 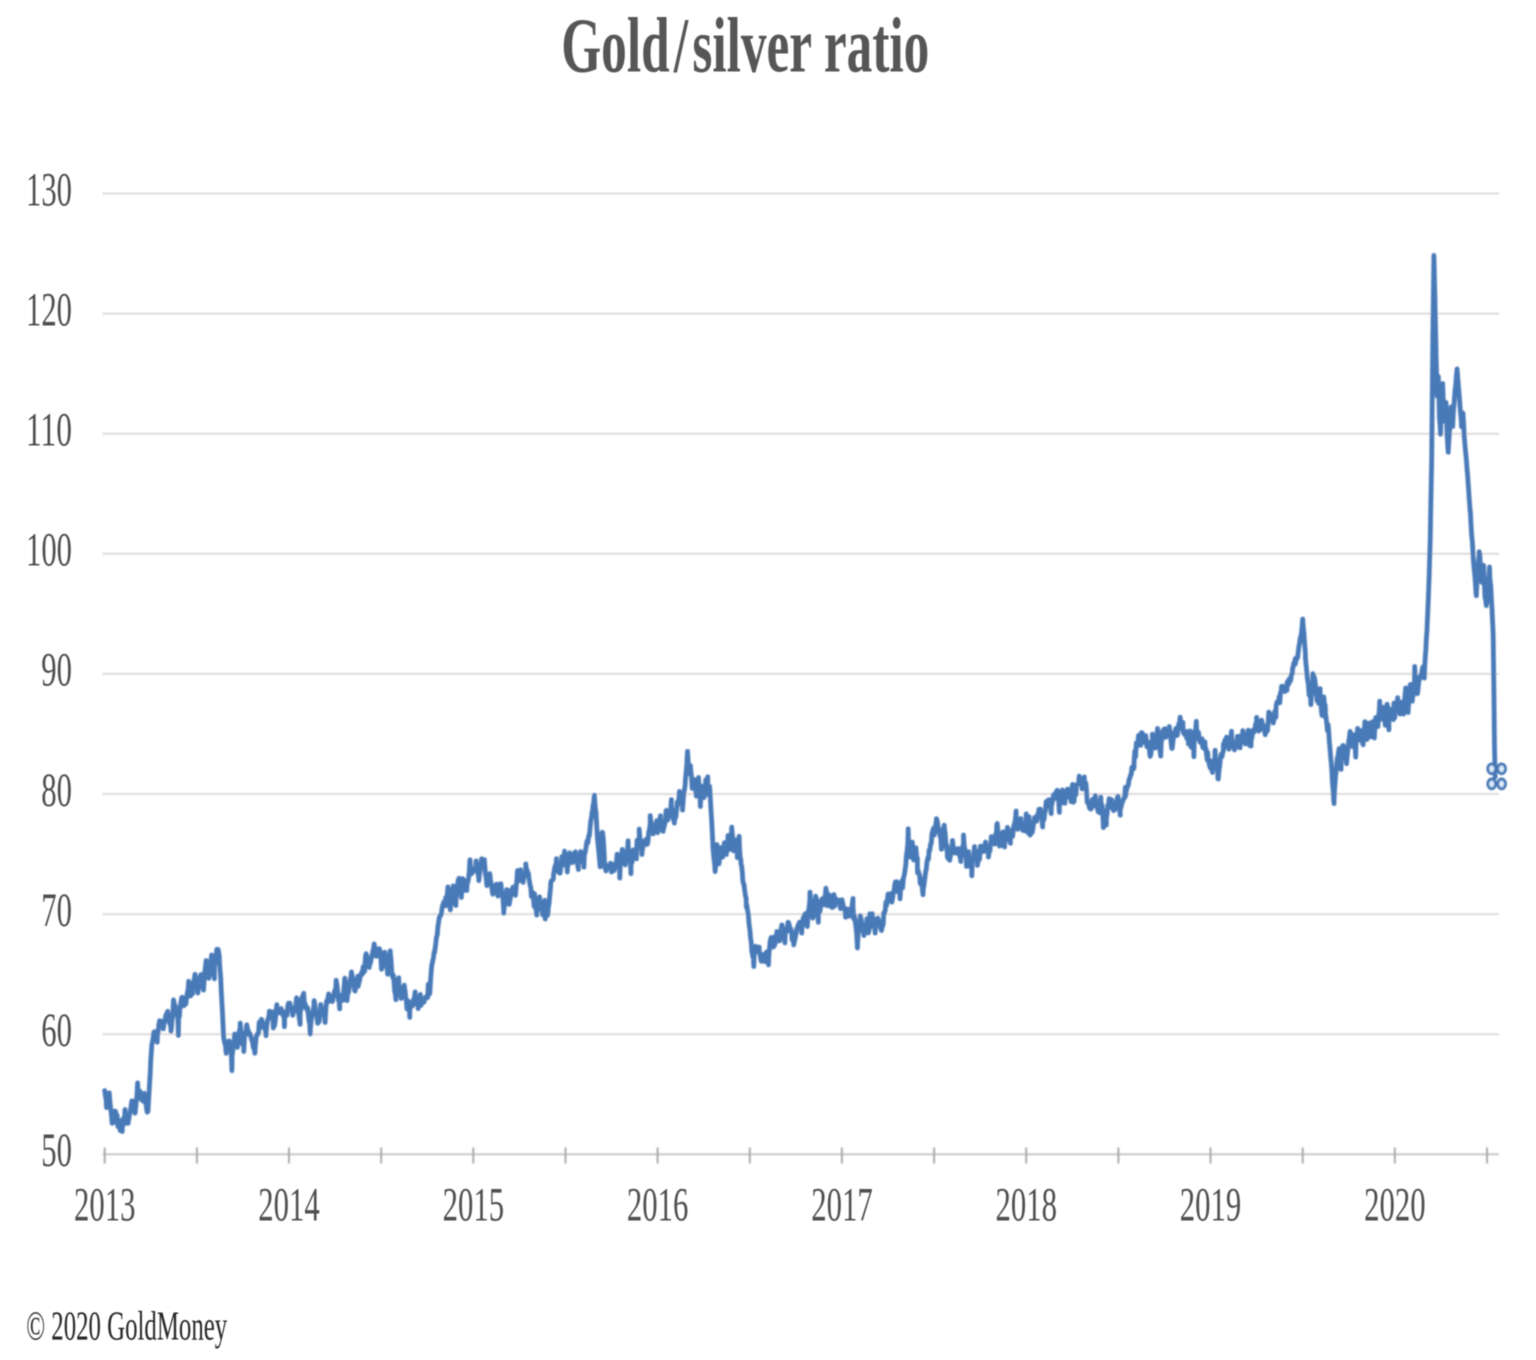 I want to click on svg-text: Gold / silver ratio, so click(x=745, y=45).